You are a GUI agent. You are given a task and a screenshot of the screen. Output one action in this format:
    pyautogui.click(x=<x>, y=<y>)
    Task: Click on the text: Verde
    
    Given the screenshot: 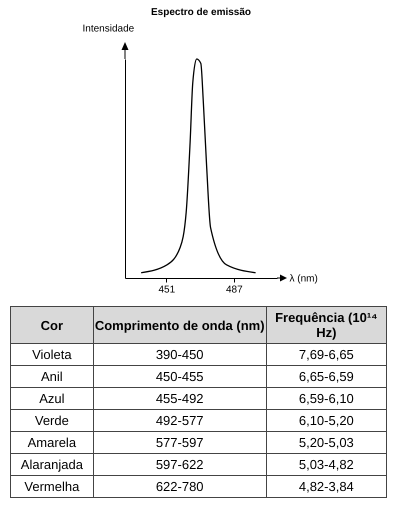 What is the action you would take?
    pyautogui.click(x=52, y=421)
    